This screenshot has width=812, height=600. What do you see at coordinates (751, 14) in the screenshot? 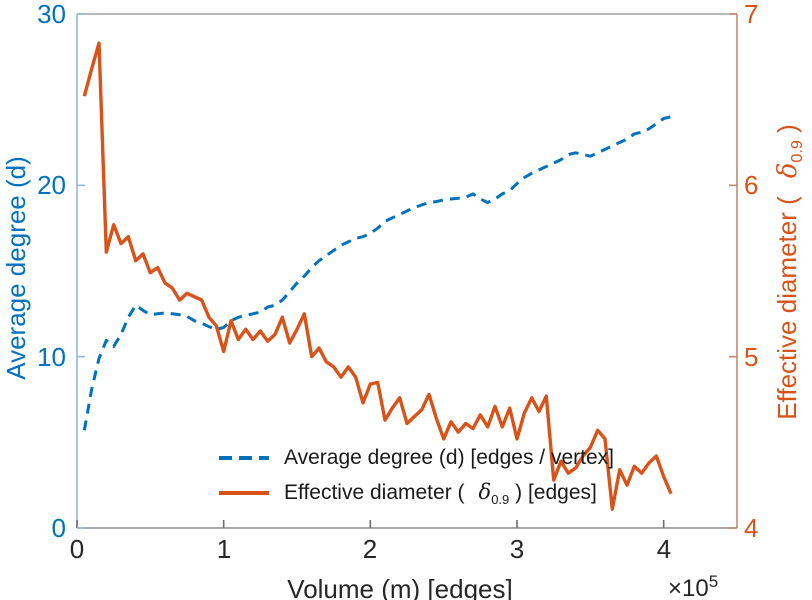
I see `right-axis-tick-label: 7` at bounding box center [751, 14].